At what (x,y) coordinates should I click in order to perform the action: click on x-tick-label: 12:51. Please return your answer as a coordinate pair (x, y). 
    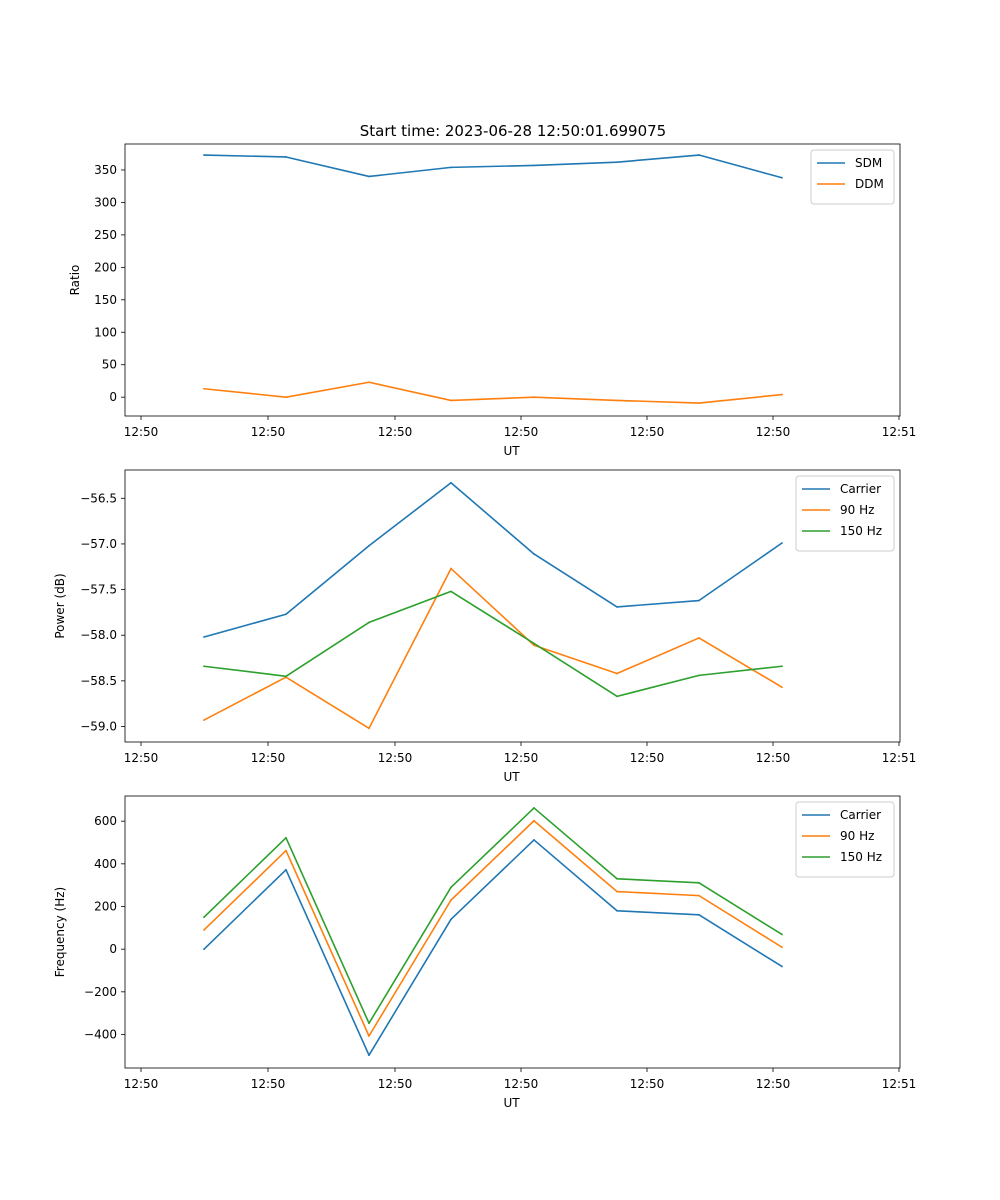
    Looking at the image, I should click on (899, 432).